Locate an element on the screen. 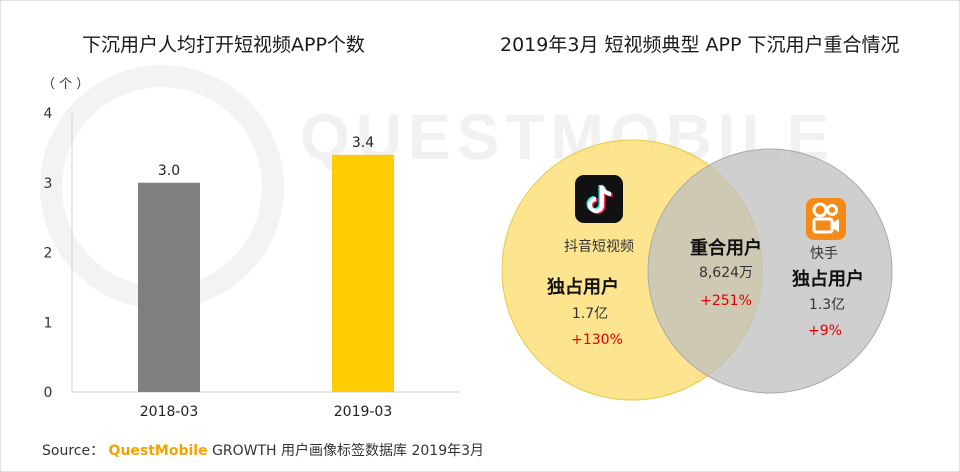  y-tick-label: 3 is located at coordinates (48, 184).